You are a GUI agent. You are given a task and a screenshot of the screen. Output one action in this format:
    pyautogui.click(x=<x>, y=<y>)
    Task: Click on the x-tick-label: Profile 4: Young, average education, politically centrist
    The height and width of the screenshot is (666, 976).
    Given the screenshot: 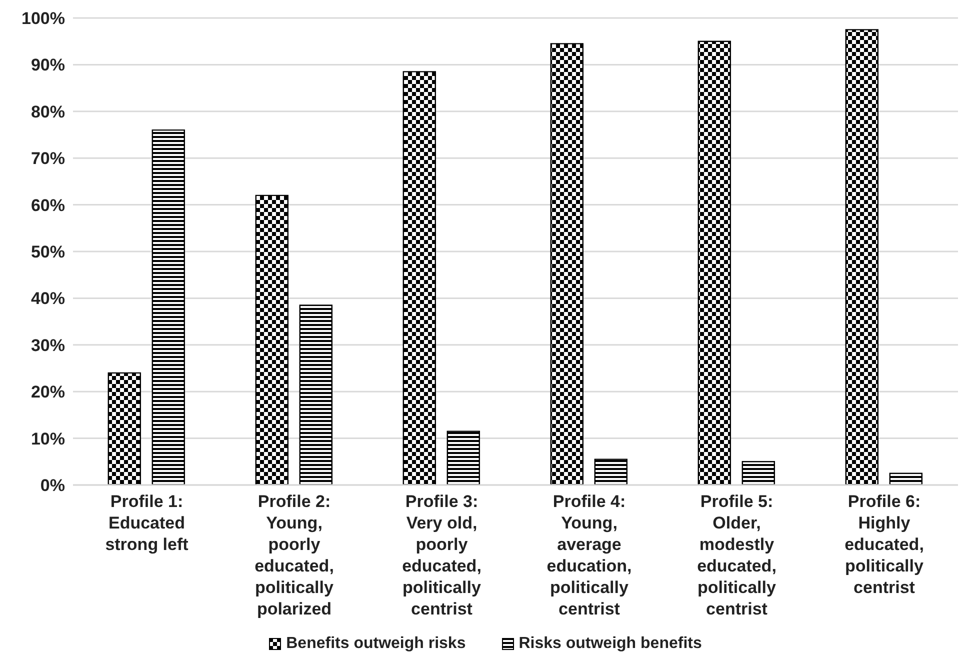 What is the action you would take?
    pyautogui.click(x=589, y=555)
    